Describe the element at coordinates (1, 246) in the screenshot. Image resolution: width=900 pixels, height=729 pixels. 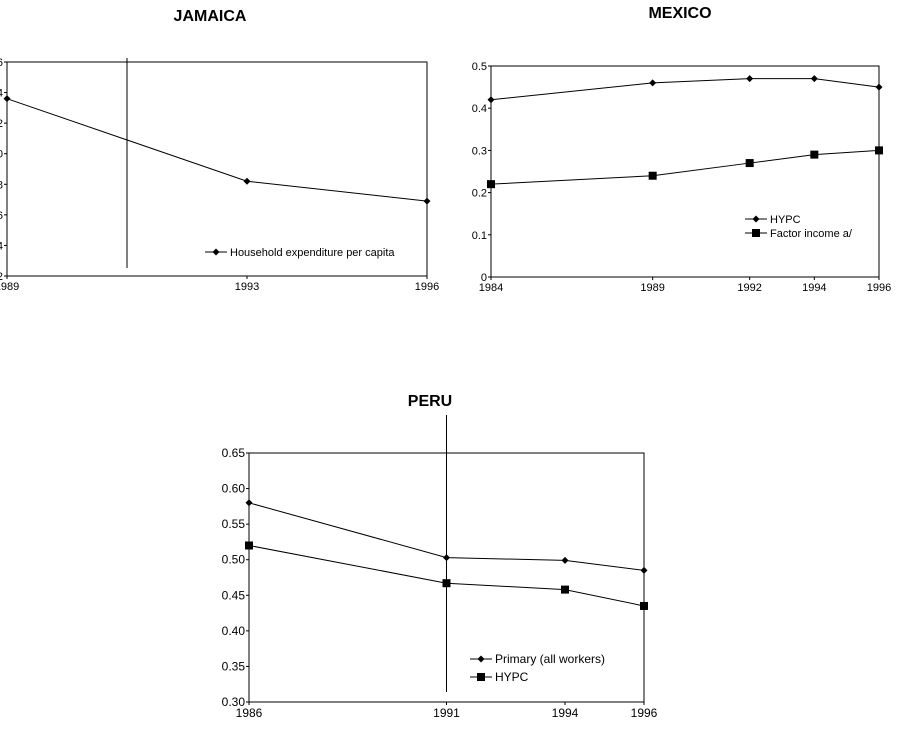
I see `y-tick-label: 0.34` at that location.